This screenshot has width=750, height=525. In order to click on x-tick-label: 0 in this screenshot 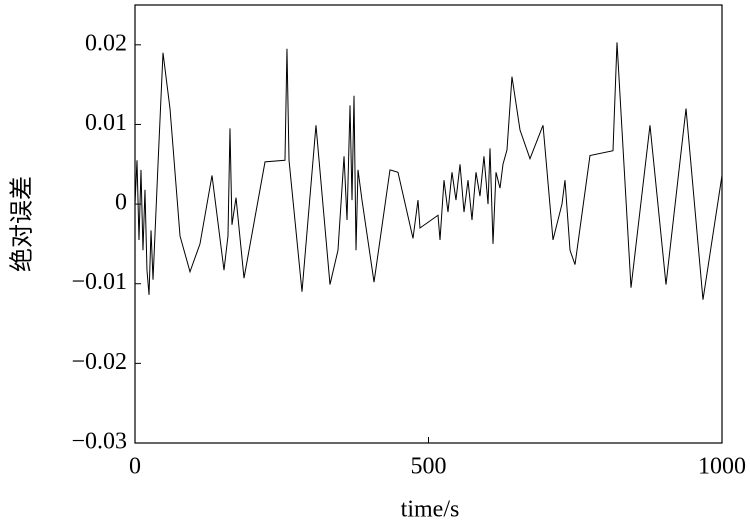, I will do `click(135, 467)`.